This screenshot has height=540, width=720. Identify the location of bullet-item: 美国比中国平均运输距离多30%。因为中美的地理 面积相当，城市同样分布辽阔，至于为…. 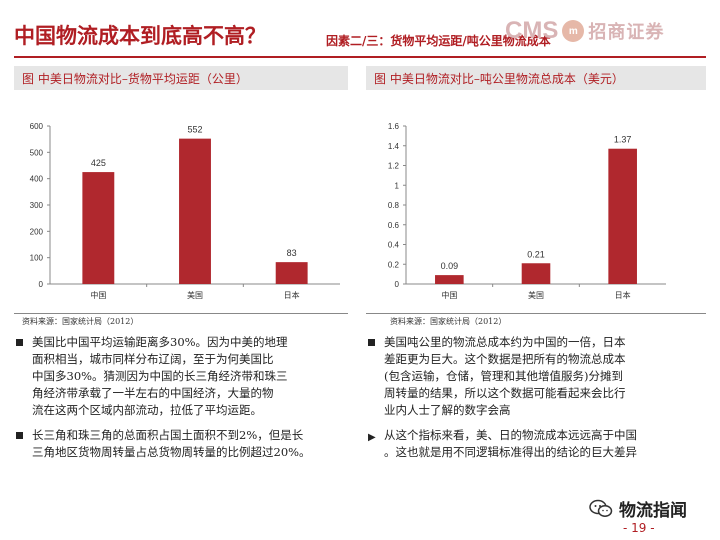
(186, 376).